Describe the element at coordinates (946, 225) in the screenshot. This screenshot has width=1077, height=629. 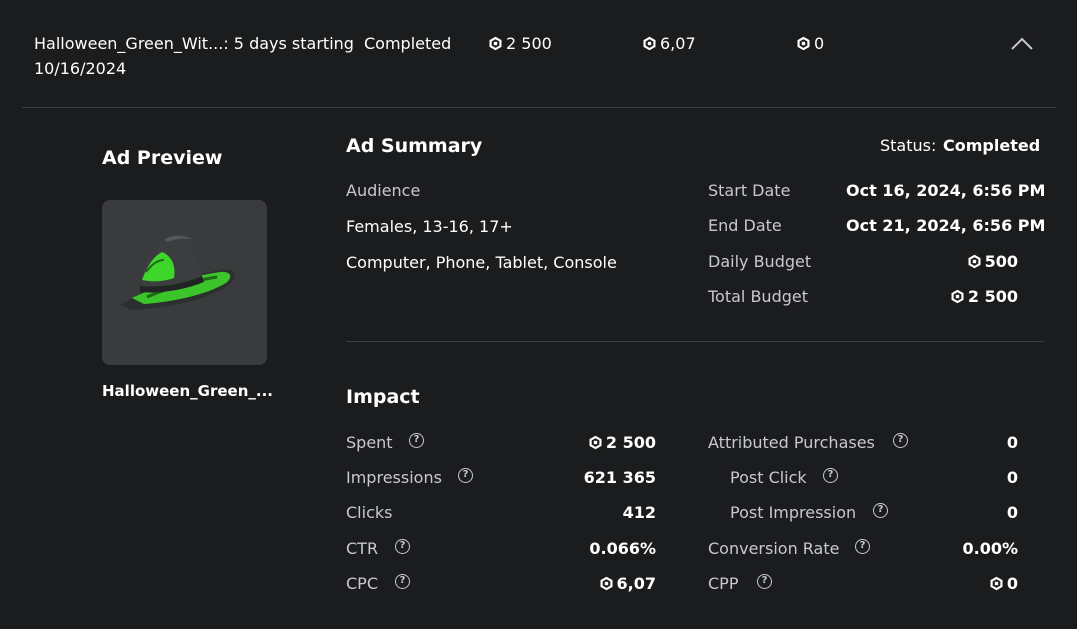
I see `end-date-value: Oct 21, 2024, 6:56 PM` at that location.